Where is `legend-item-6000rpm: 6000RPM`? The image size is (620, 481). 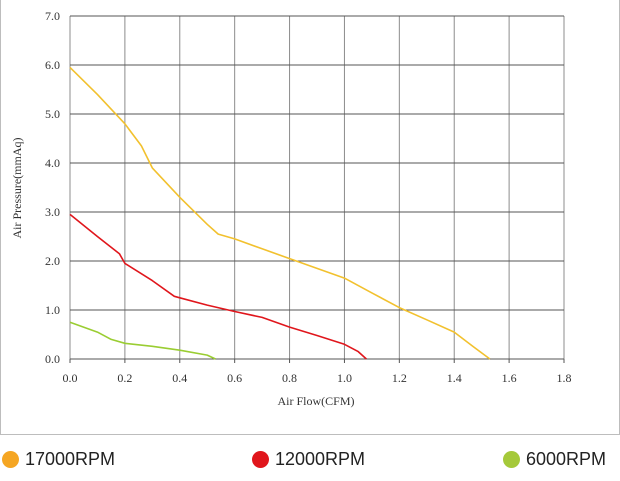 legend-item-6000rpm: 6000RPM is located at coordinates (554, 459).